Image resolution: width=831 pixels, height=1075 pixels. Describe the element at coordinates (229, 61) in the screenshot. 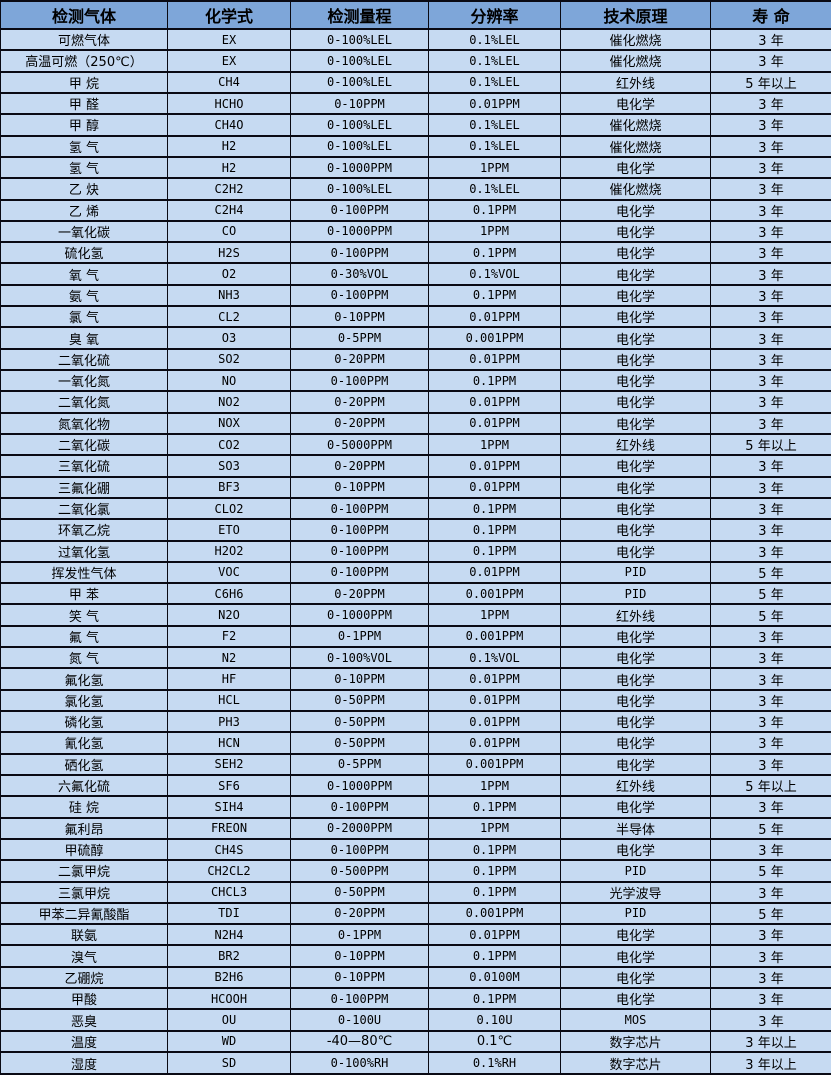

I see `formula-cell: EX` at that location.